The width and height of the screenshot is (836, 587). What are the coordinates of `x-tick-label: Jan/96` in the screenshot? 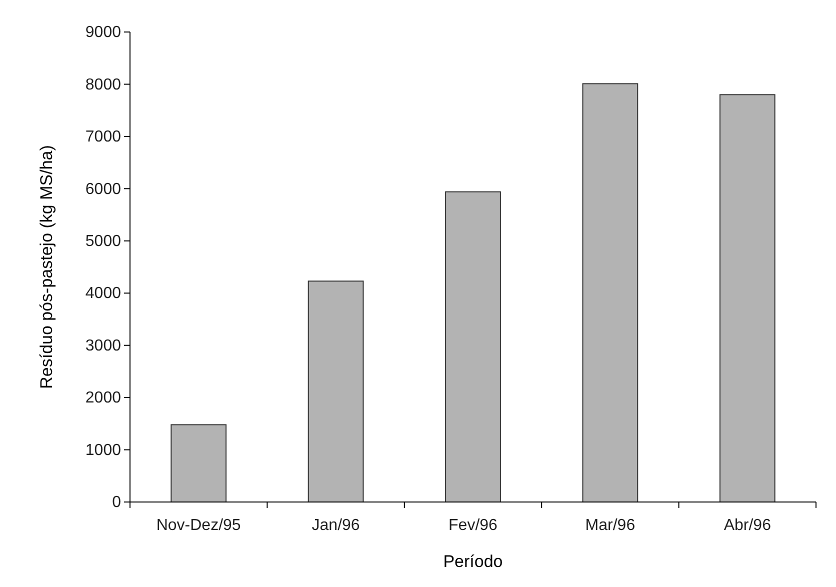 It's located at (336, 525).